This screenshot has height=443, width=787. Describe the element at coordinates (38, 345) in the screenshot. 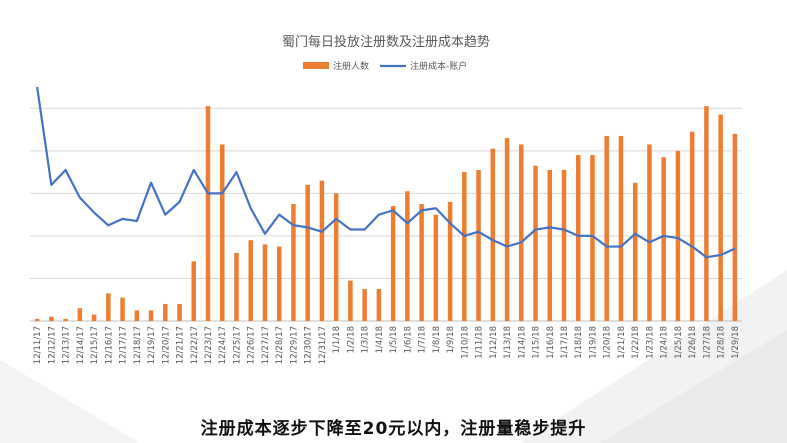

I see `x-tick-label: 12/11/17` at that location.